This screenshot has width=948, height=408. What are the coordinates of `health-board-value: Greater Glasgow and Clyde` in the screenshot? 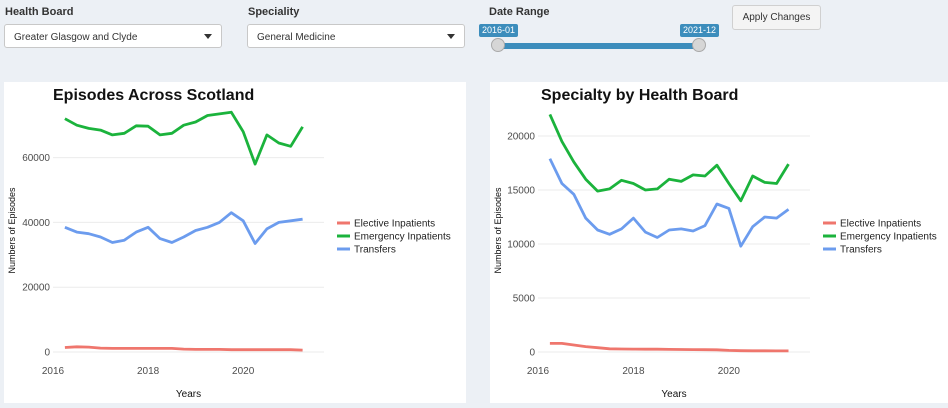 It's located at (76, 37).